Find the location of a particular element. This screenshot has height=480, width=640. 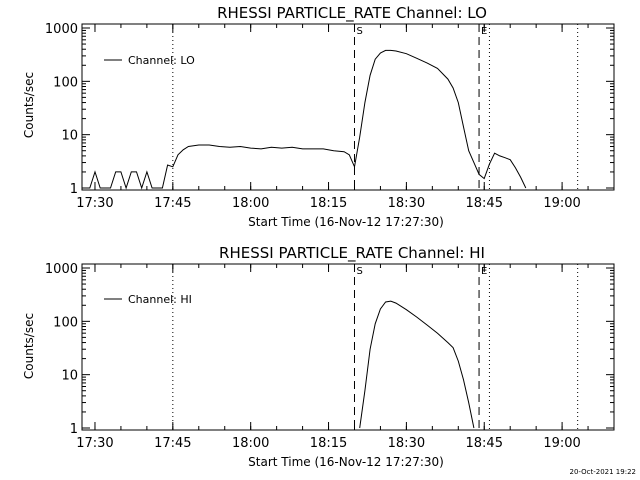

legend-label: Channel: LO is located at coordinates (161, 60).